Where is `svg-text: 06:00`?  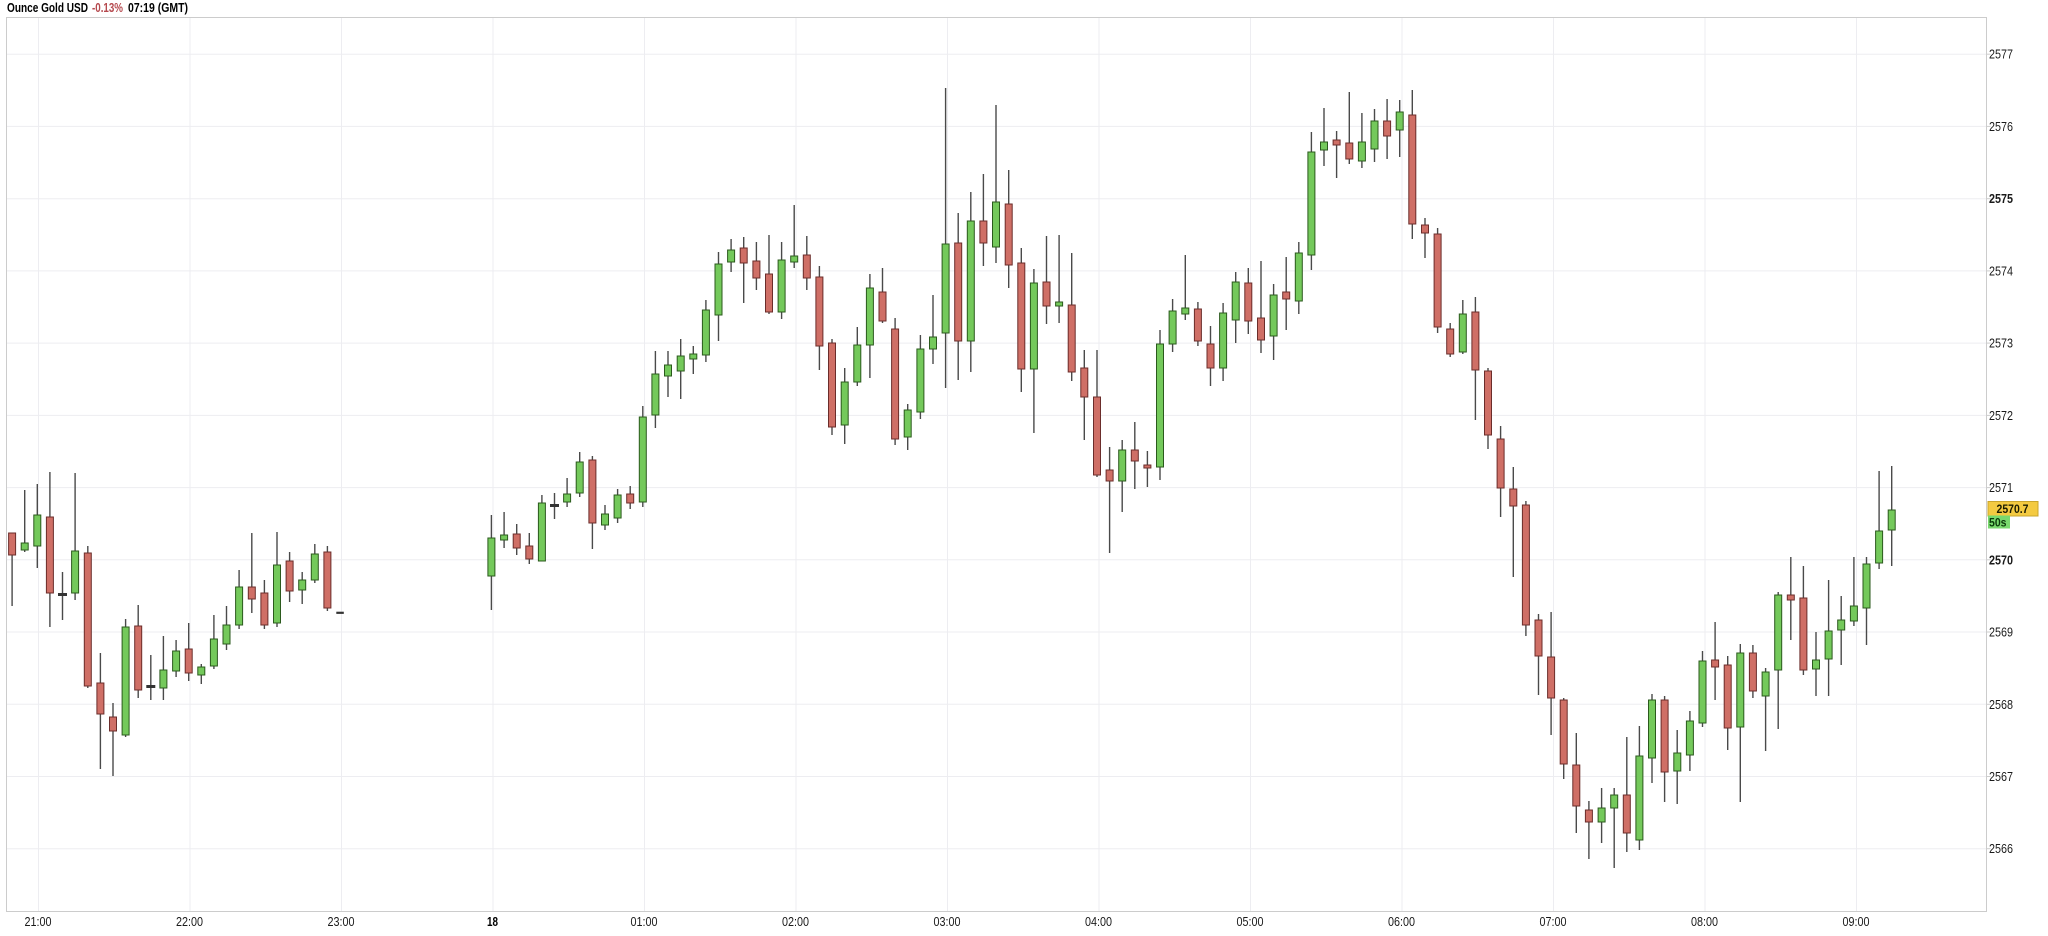
svg-text: 06:00 is located at coordinates (1401, 921).